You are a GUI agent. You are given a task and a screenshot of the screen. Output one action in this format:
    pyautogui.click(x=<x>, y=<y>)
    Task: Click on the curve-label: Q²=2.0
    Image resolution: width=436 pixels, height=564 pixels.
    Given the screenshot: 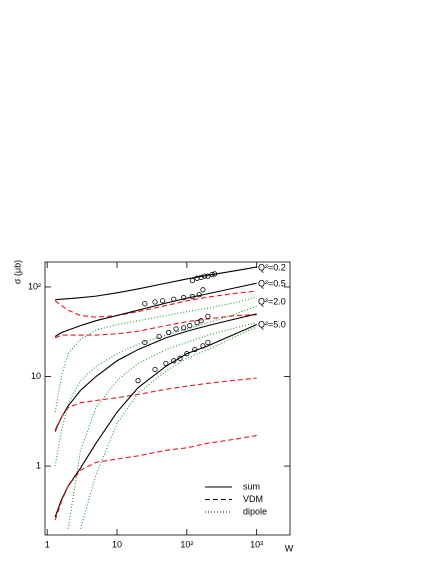 What is the action you would take?
    pyautogui.click(x=272, y=301)
    